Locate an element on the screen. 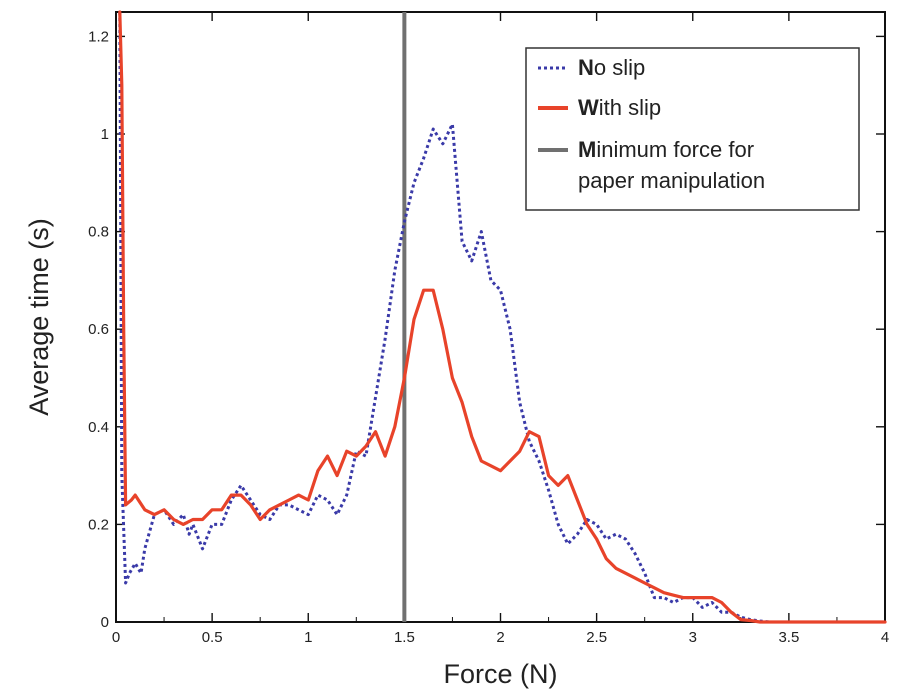 Image resolution: width=913 pixels, height=691 pixels. legend-label-rest: inimum force for is located at coordinates (675, 149).